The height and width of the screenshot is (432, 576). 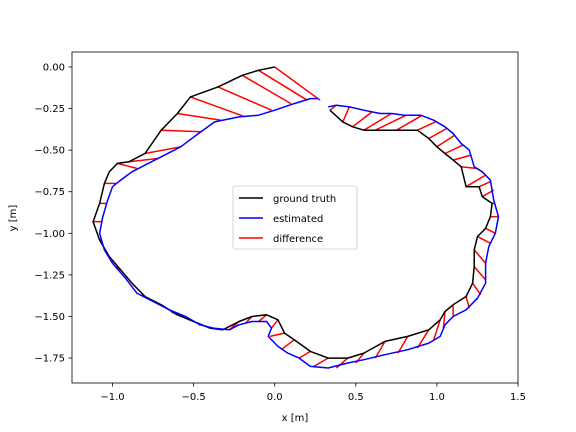 What do you see at coordinates (304, 199) in the screenshot?
I see `legend-label-ground-truth: ground truth` at bounding box center [304, 199].